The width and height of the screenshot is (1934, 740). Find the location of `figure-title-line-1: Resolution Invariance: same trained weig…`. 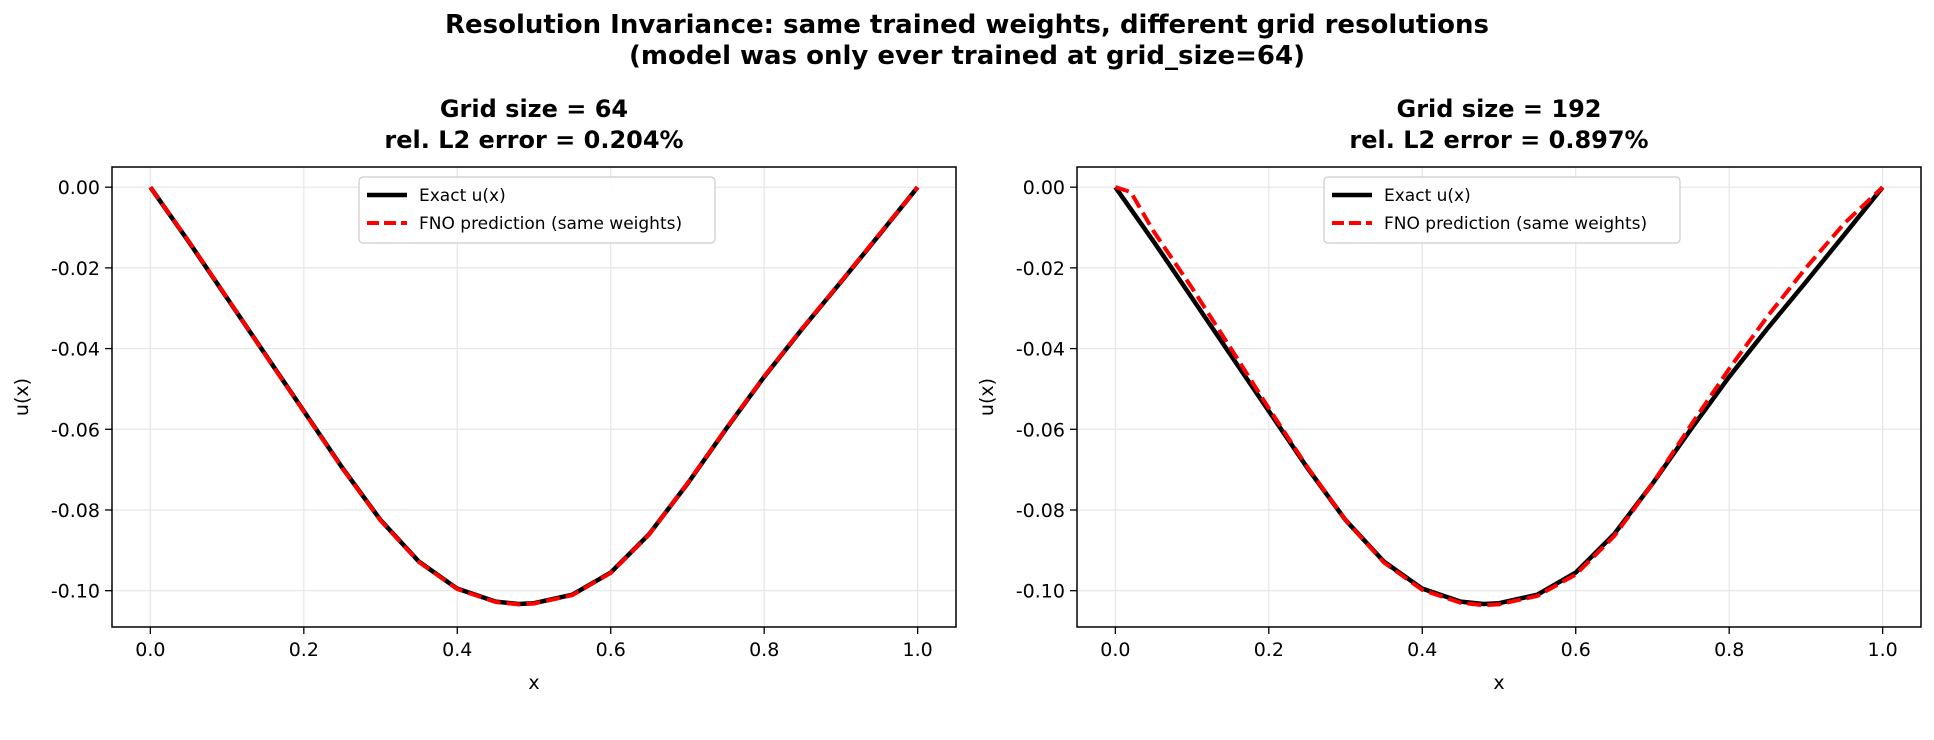

figure-title-line-1: Resolution Invariance: same trained weig… is located at coordinates (967, 25).